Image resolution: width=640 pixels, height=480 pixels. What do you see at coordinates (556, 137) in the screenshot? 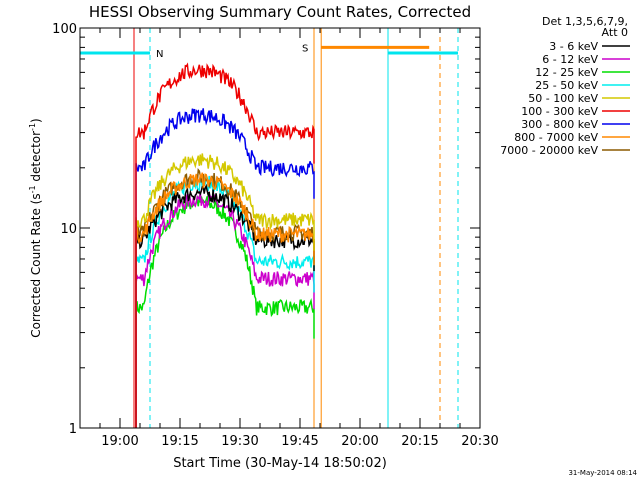
I see `legend-entry-label: 800 - 7000 keV` at bounding box center [556, 137].